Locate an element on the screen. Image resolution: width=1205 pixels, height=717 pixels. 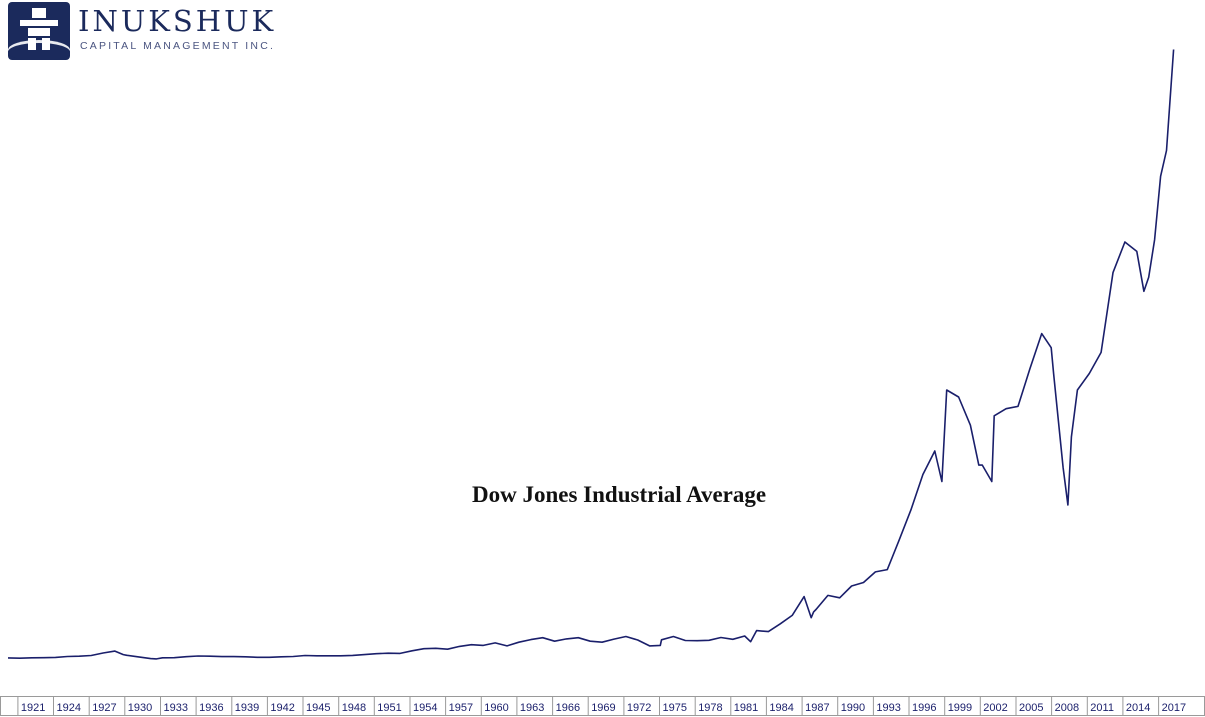
x-tick-label: 1960 is located at coordinates (496, 708).